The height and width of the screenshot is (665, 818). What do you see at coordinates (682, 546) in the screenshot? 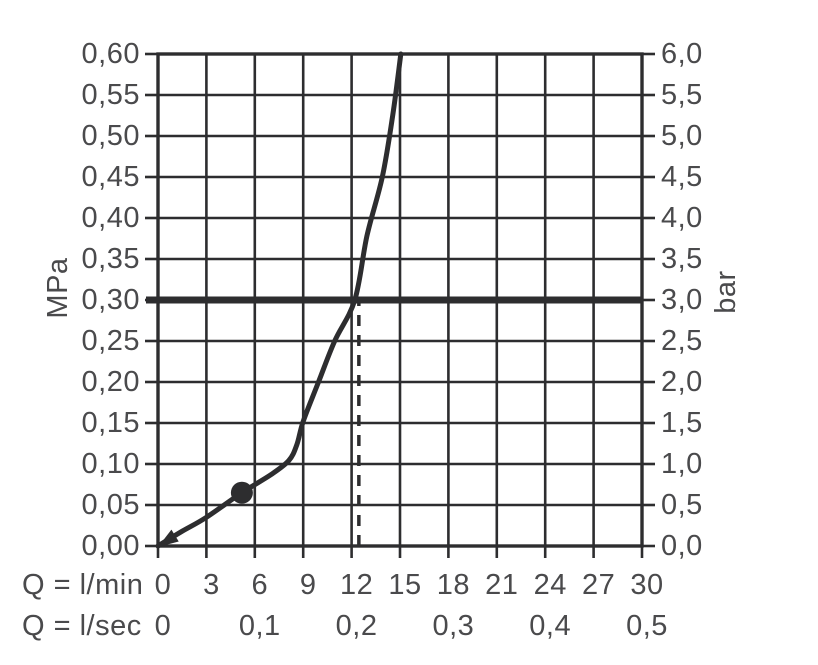
I see `right-axis-tick-label: 0,0` at bounding box center [682, 546].